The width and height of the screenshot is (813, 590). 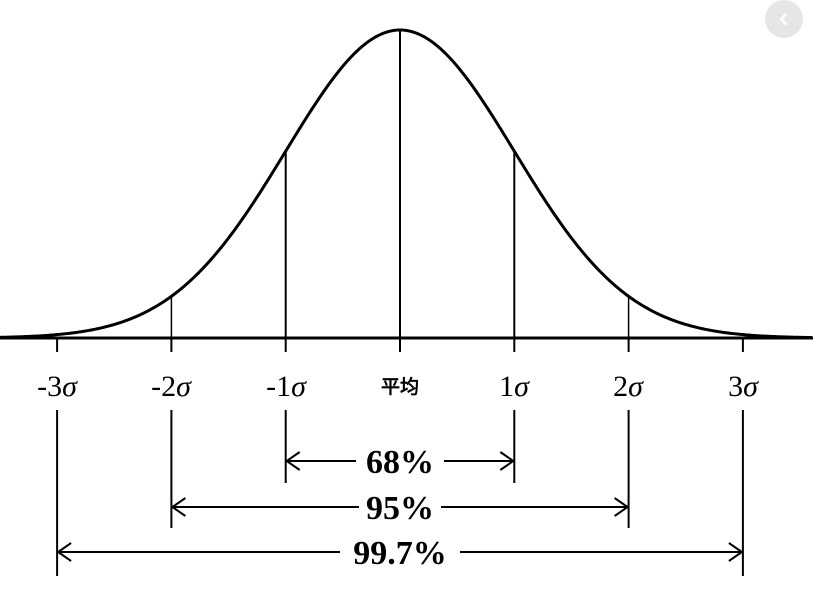 What do you see at coordinates (57, 386) in the screenshot?
I see `tick-label-neg3: -3σ` at bounding box center [57, 386].